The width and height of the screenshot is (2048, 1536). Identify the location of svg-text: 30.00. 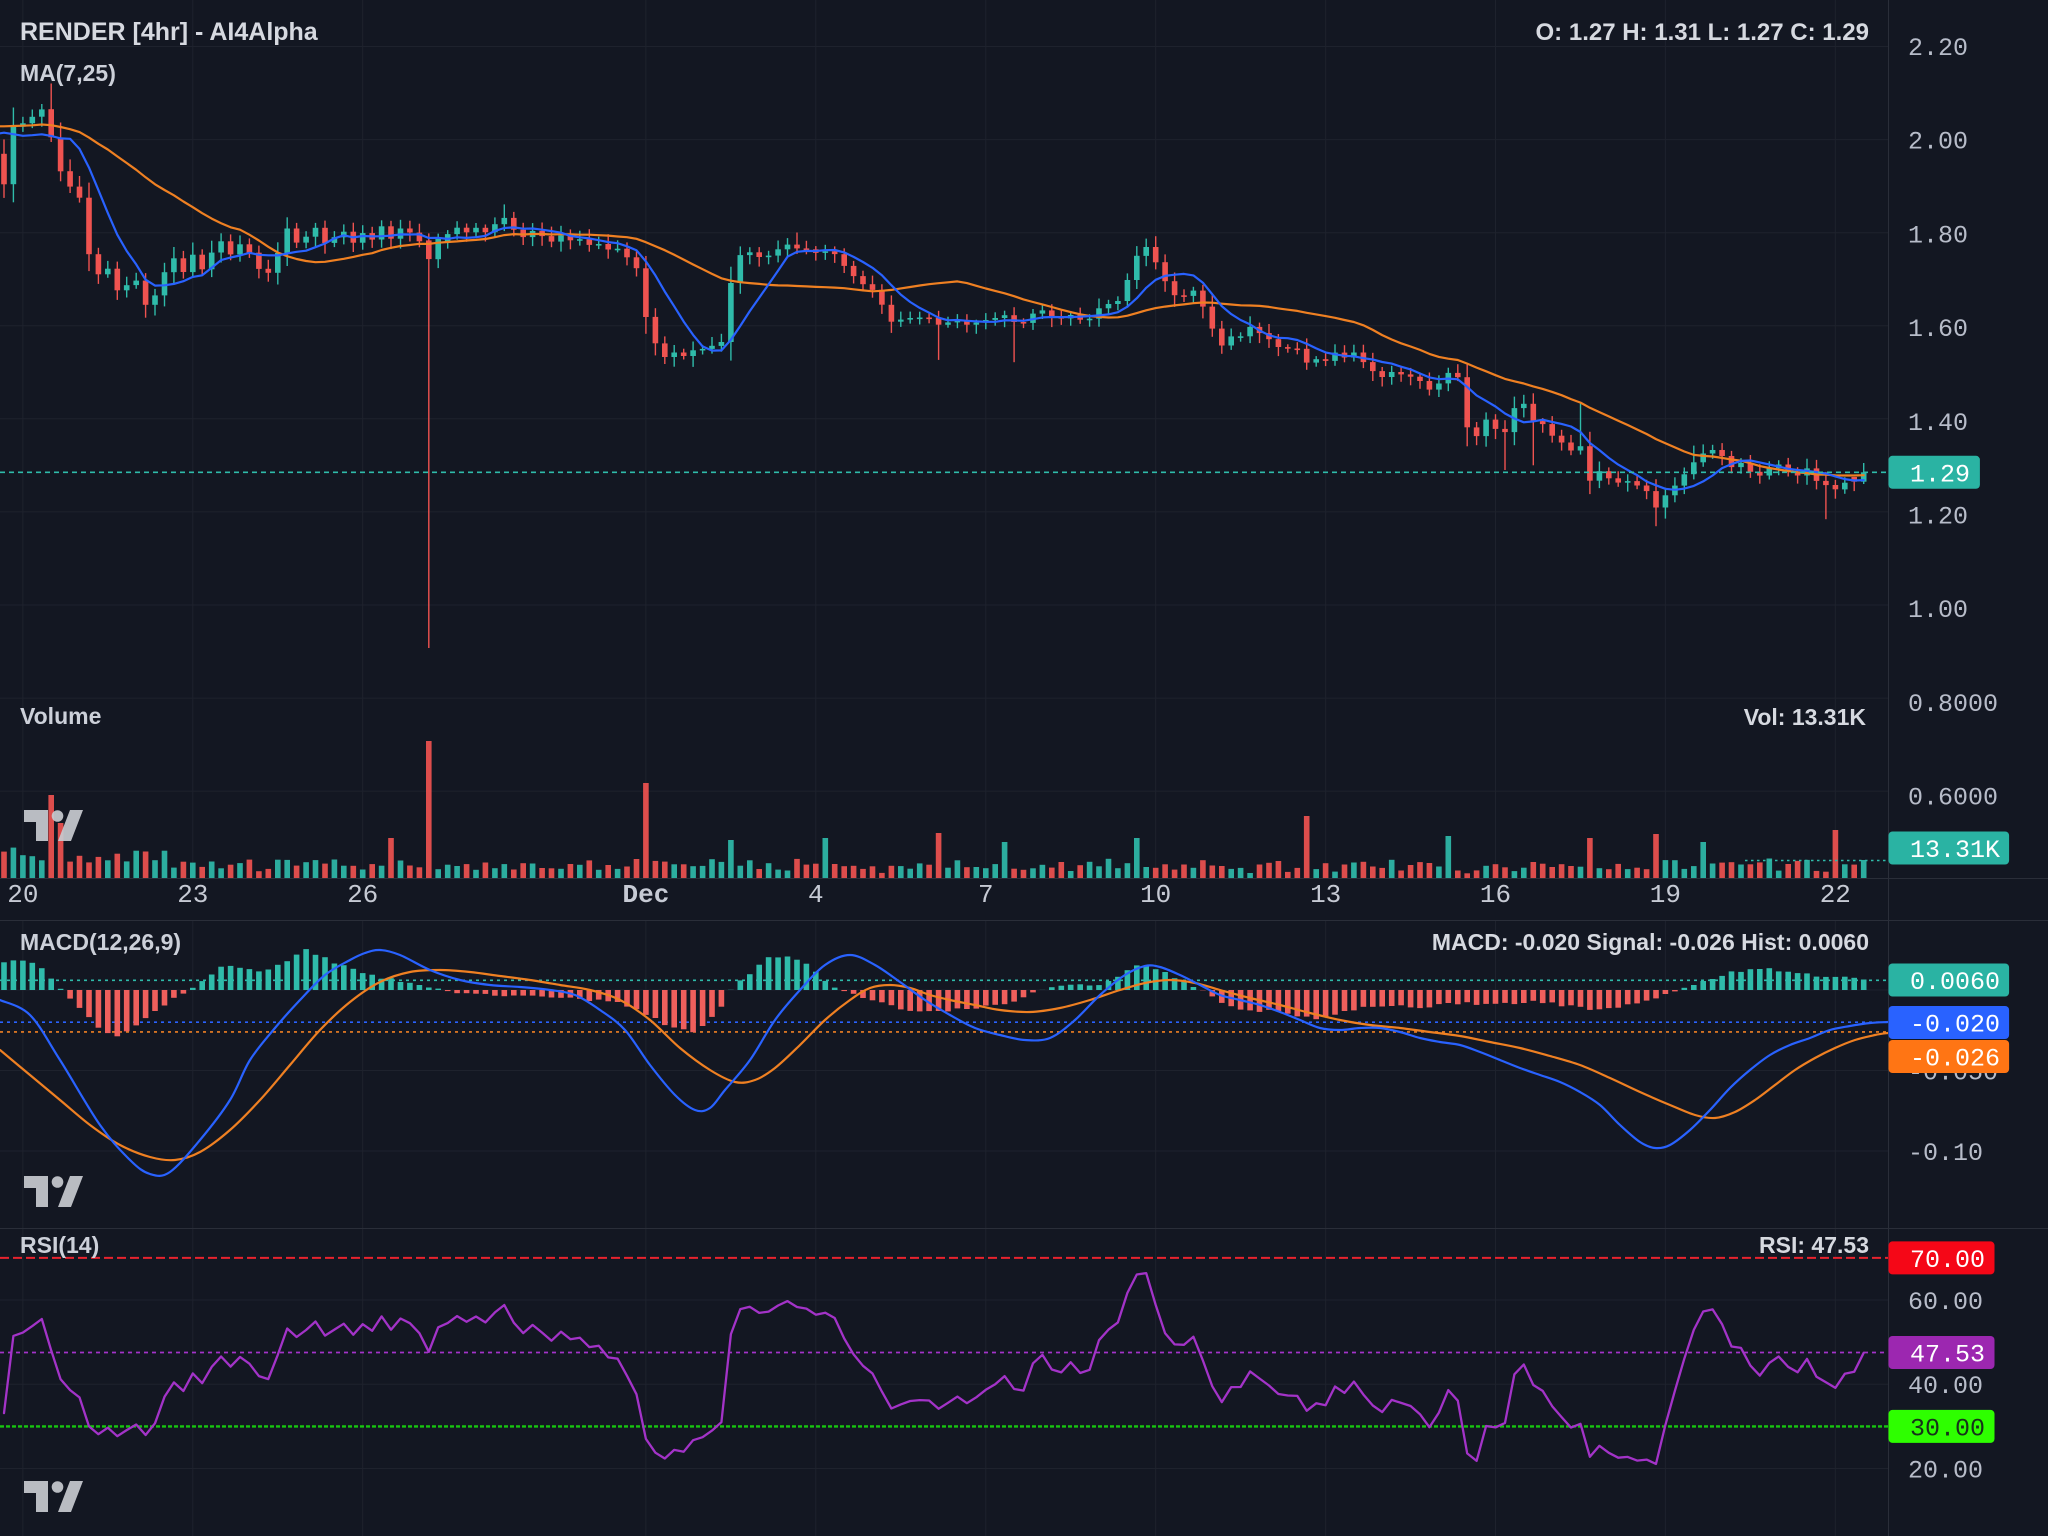
(1947, 1428).